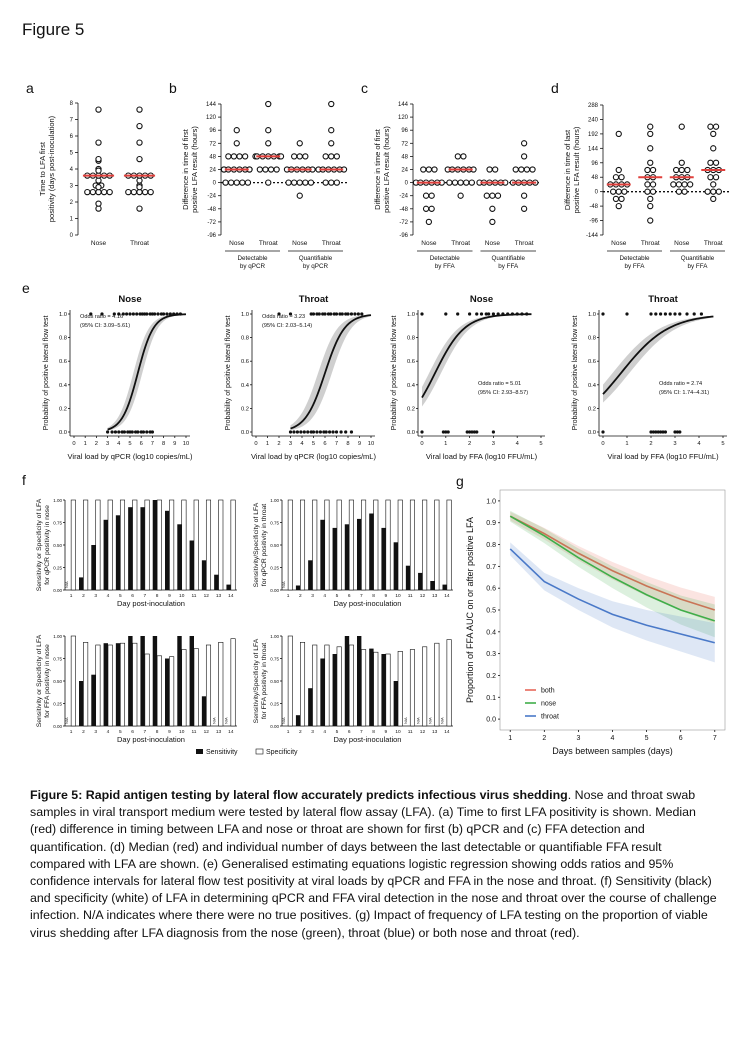 This screenshot has height=1060, width=750. I want to click on x-tick-label-b: Nose, so click(300, 243).